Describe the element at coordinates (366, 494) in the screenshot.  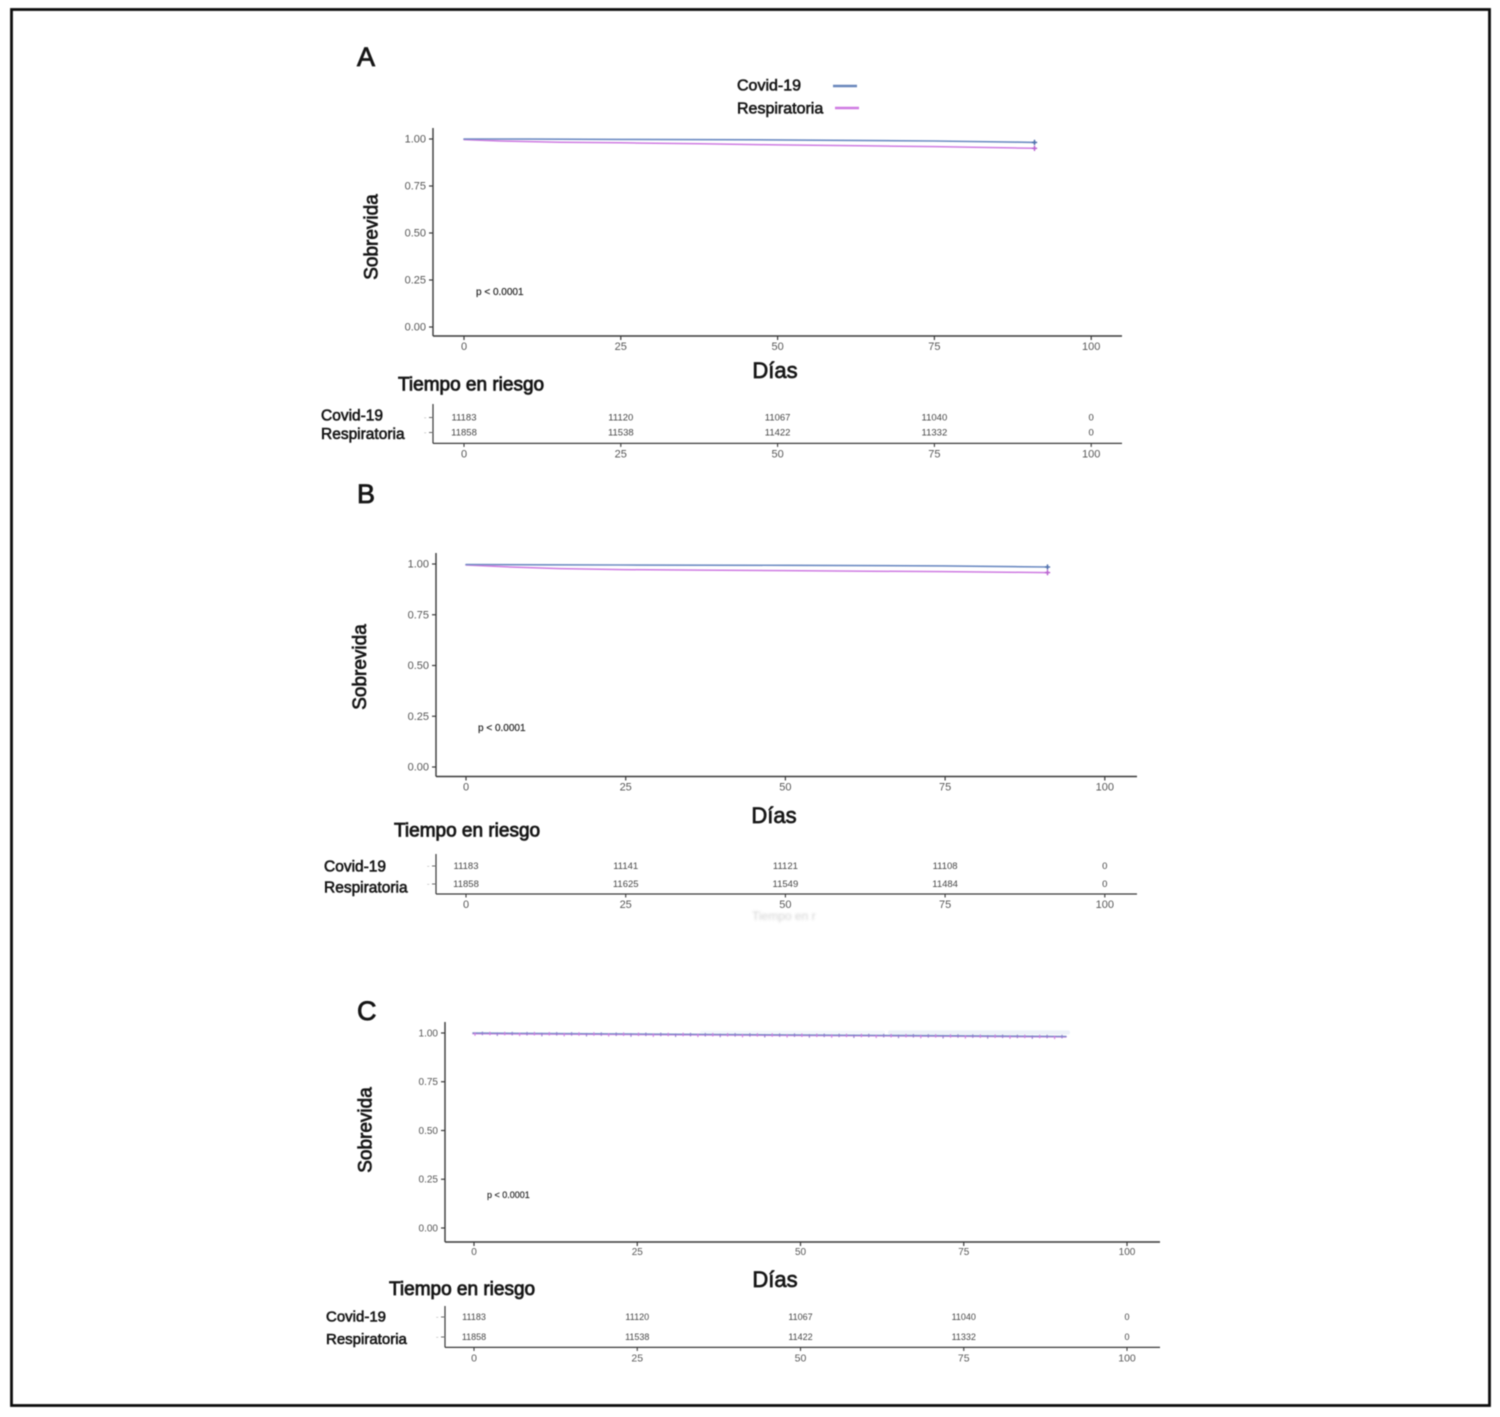
I see `svg-text: B` at that location.